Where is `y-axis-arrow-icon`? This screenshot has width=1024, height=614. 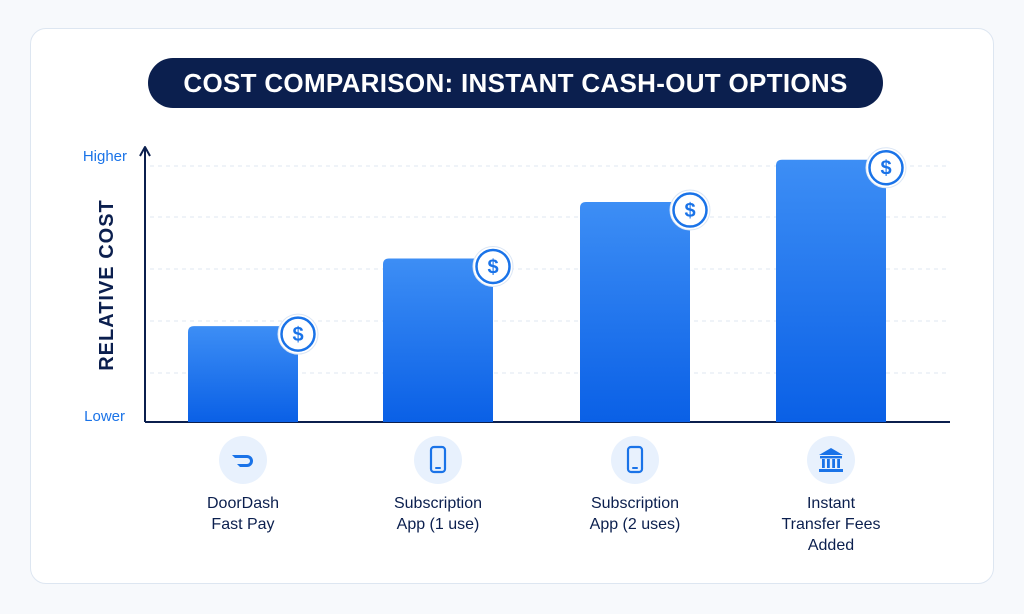
y-axis-arrow-icon is located at coordinates (145, 151).